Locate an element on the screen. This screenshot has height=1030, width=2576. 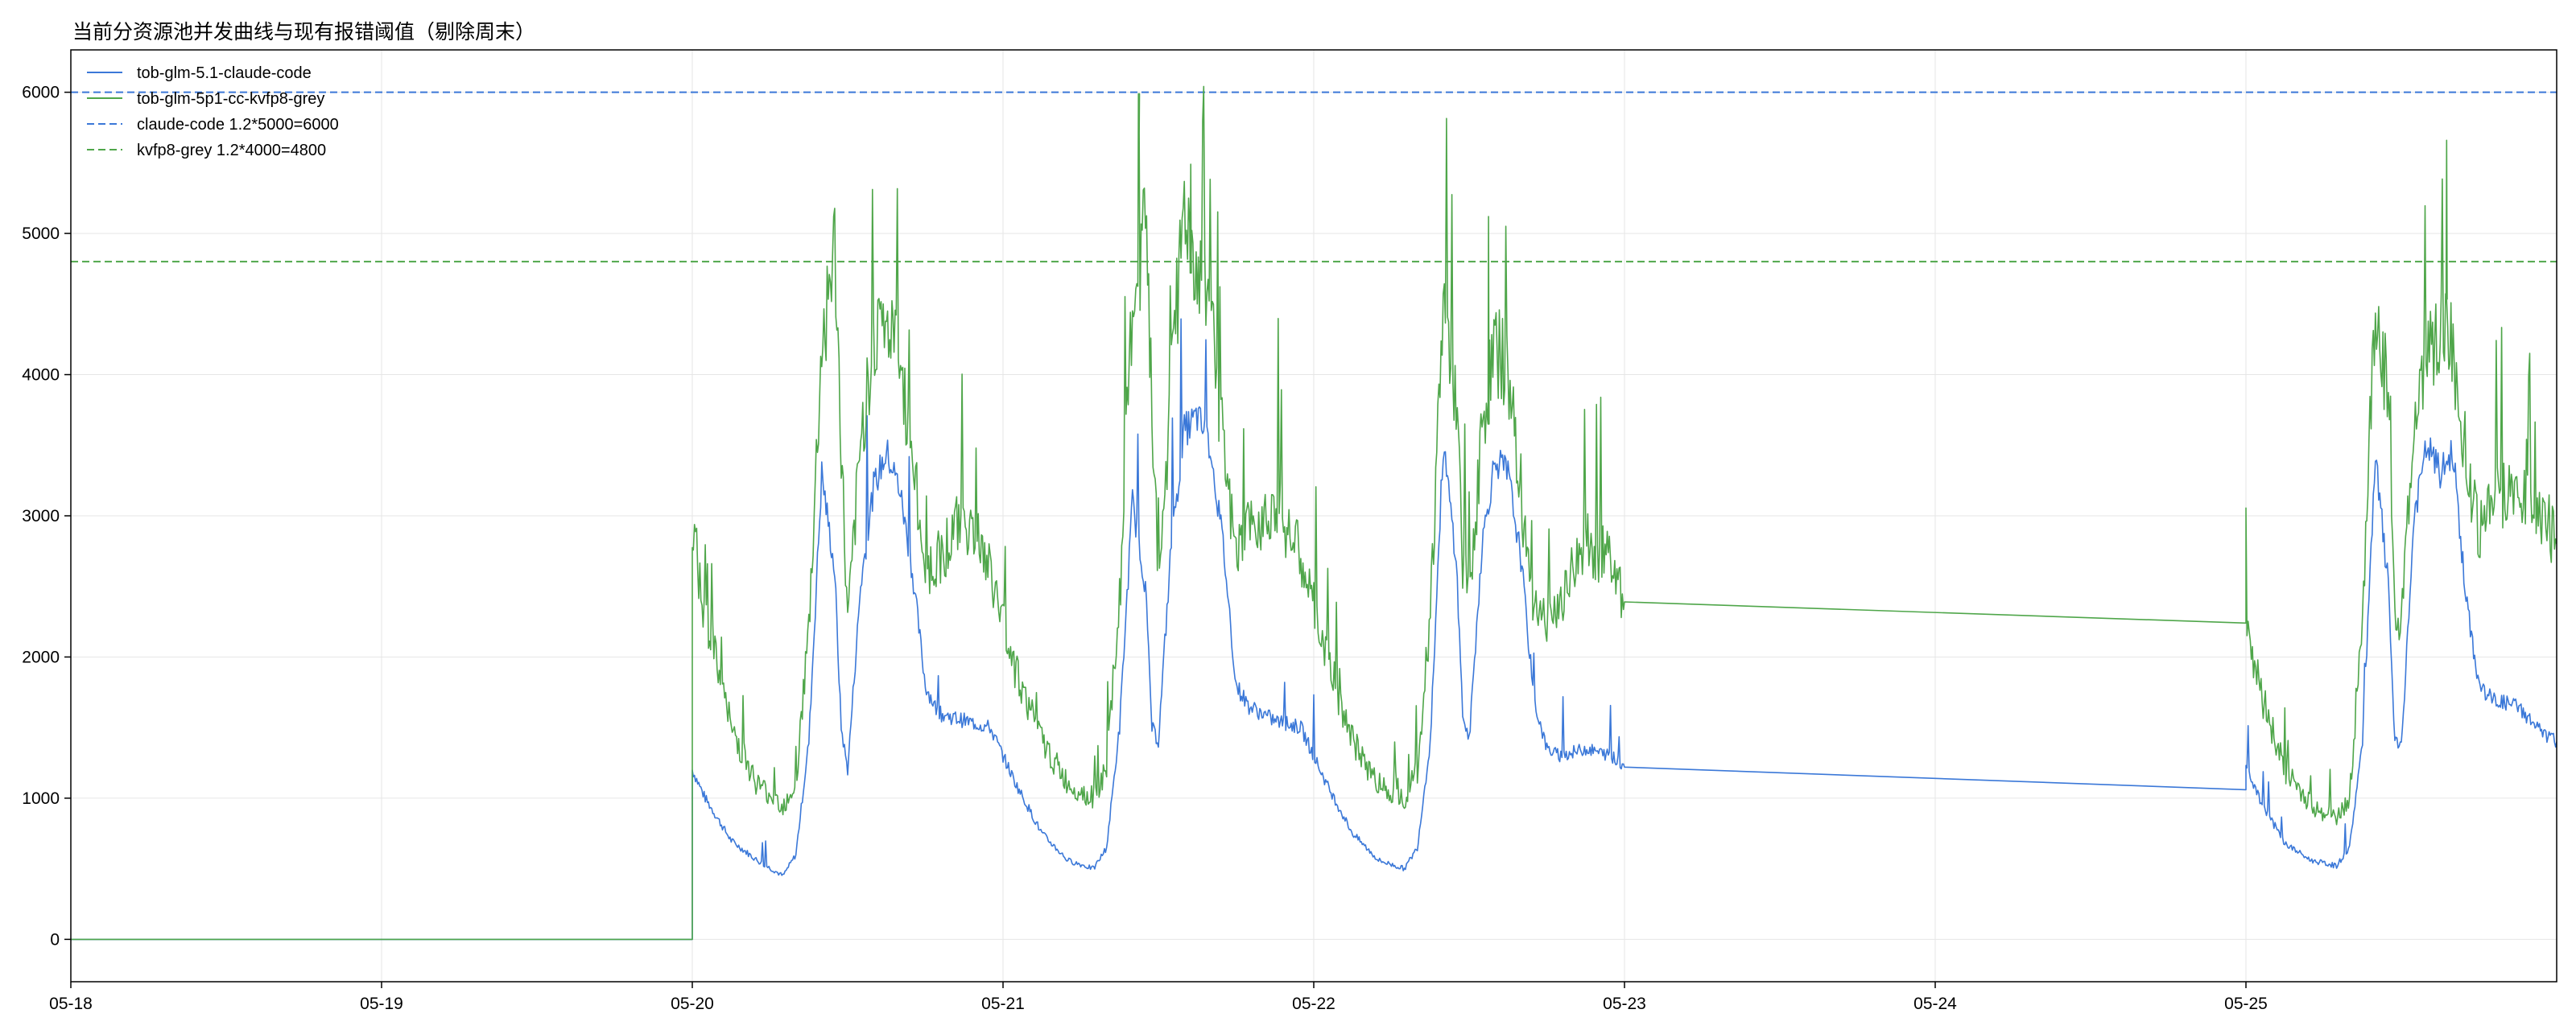
legend-label: tob-glm-5p1-cc-kvfp8-grey is located at coordinates (231, 99).